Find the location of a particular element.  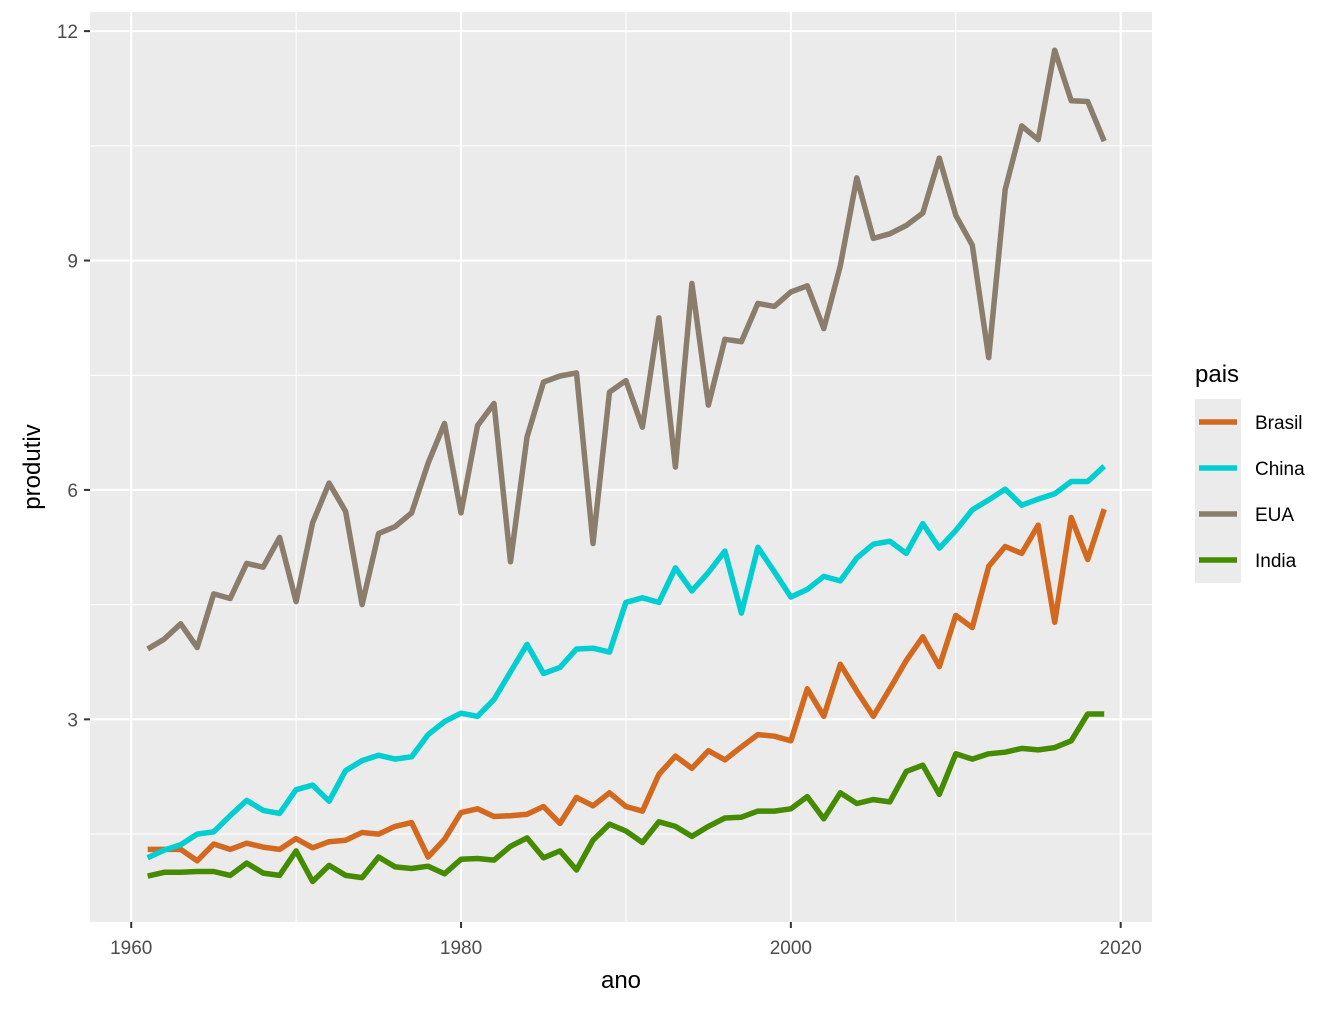

y-axis: 3 6 9 12 is located at coordinates (73, 376).